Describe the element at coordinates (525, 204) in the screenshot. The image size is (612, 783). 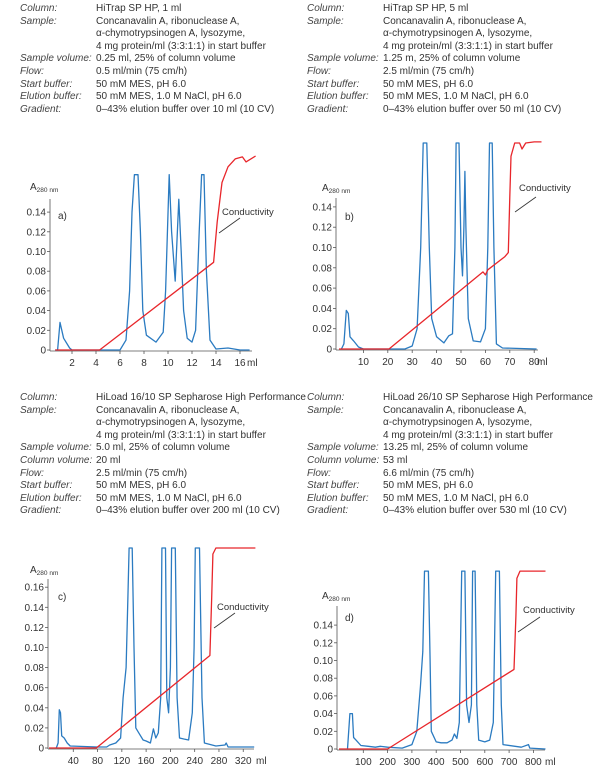
I see `conductivity-leader-line` at that location.